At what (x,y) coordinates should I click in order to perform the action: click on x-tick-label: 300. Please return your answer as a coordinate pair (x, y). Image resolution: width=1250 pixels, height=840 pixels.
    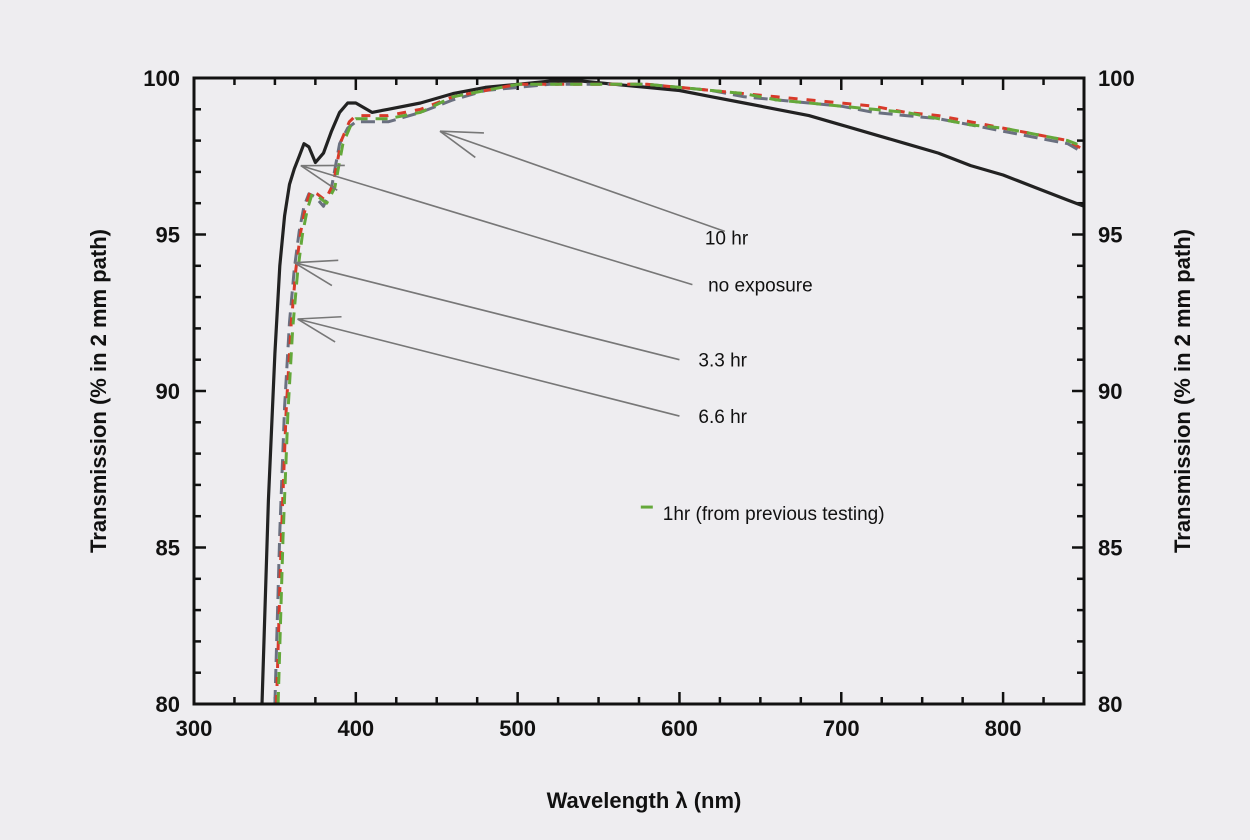
    Looking at the image, I should click on (194, 728).